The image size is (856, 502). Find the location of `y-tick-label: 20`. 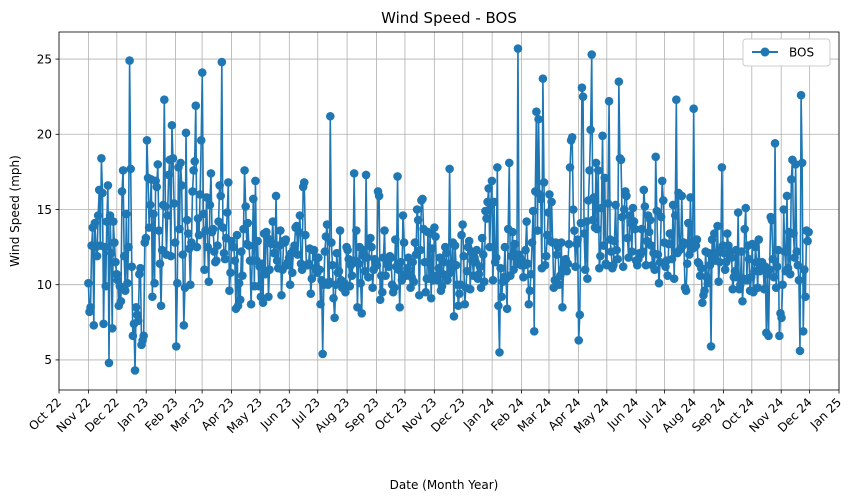

y-tick-label: 20 is located at coordinates (44, 135).